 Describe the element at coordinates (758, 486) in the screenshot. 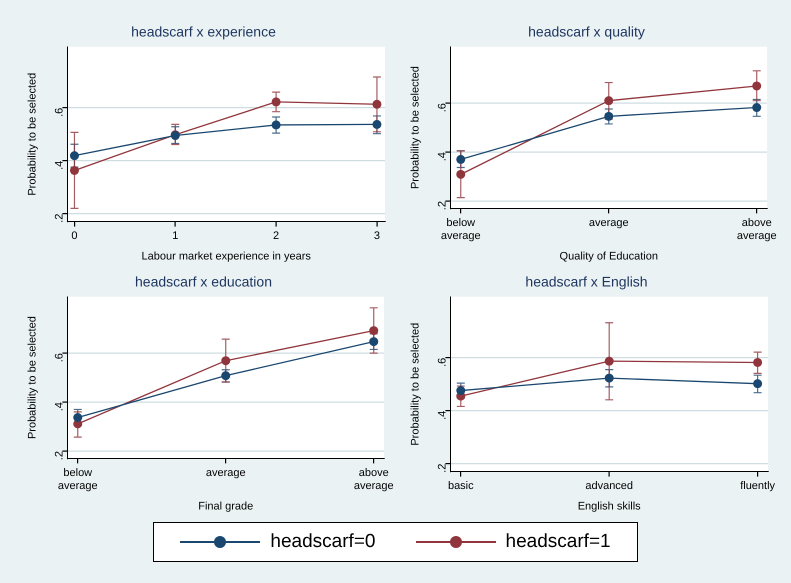

I see `x-tick-label: fluently` at that location.